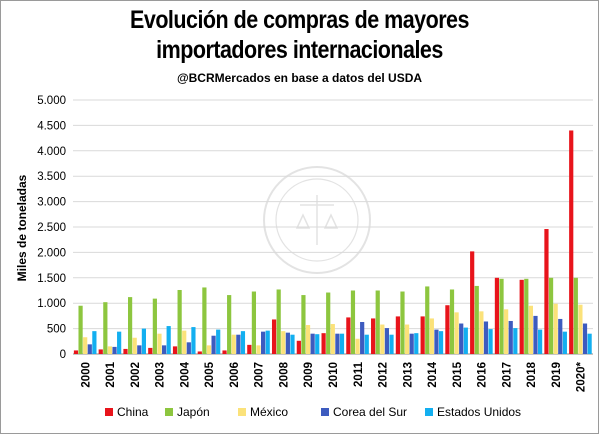 This screenshot has width=599, height=434. Describe the element at coordinates (130, 325) in the screenshot. I see `bar-jap-n-2002` at that location.